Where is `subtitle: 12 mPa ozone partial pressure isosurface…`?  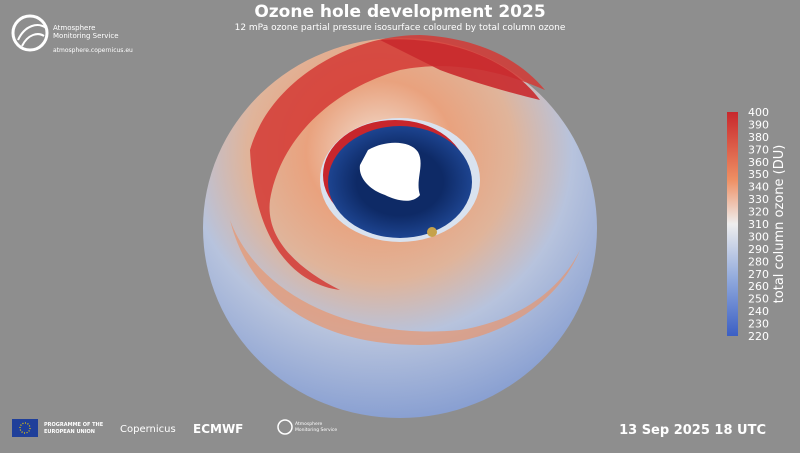 subtitle: 12 mPa ozone partial pressure isosurface… is located at coordinates (400, 28).